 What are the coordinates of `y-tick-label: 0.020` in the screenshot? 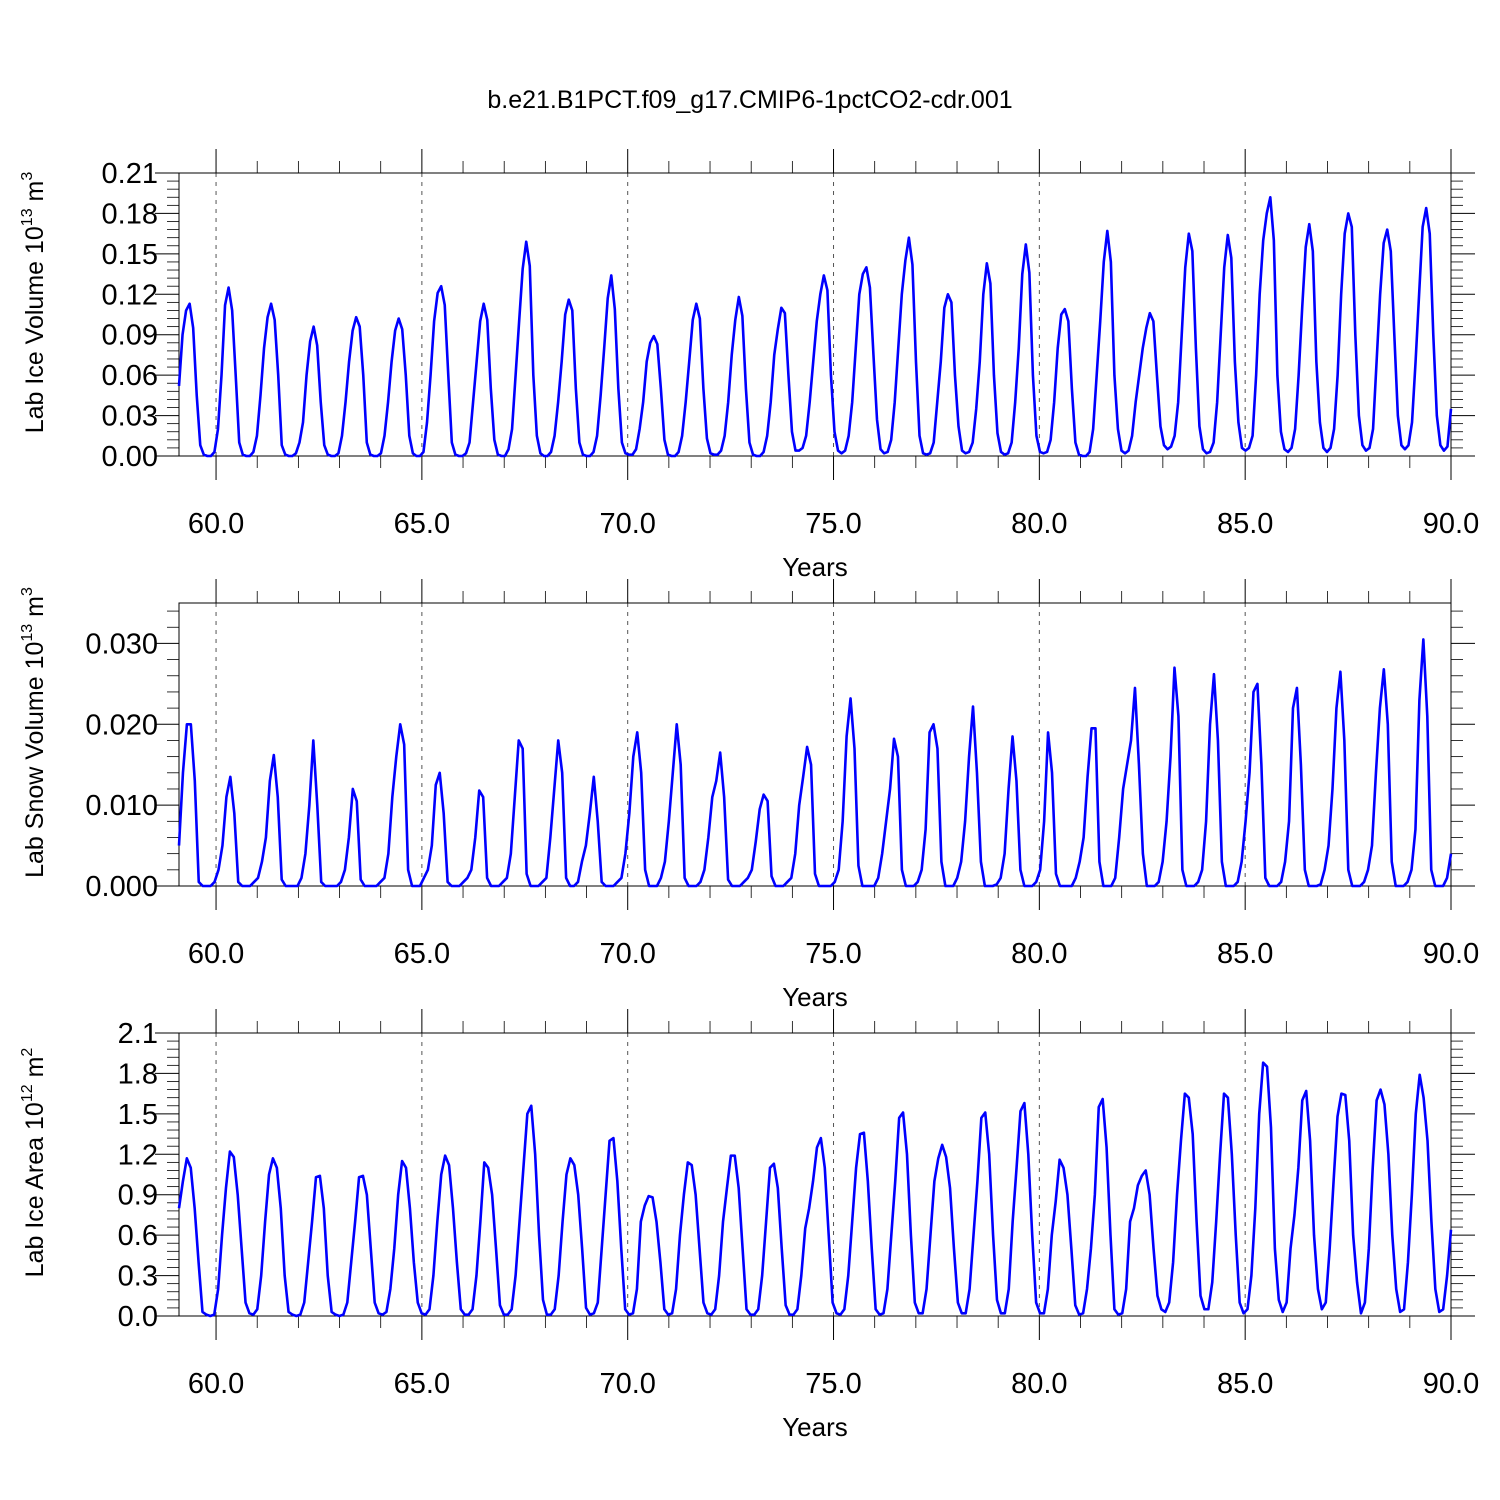 It's located at (121, 725).